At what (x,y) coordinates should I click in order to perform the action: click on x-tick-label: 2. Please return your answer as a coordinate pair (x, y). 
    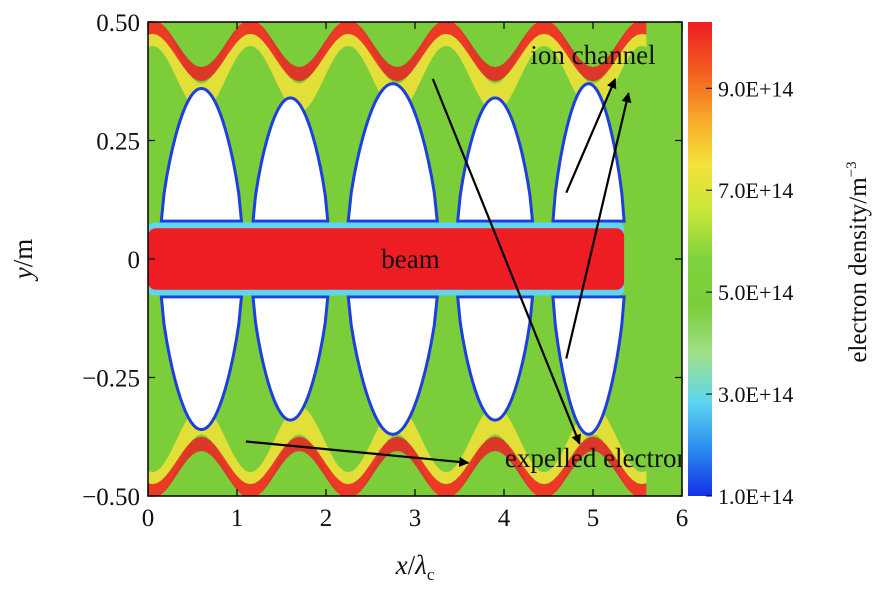
    Looking at the image, I should click on (326, 518).